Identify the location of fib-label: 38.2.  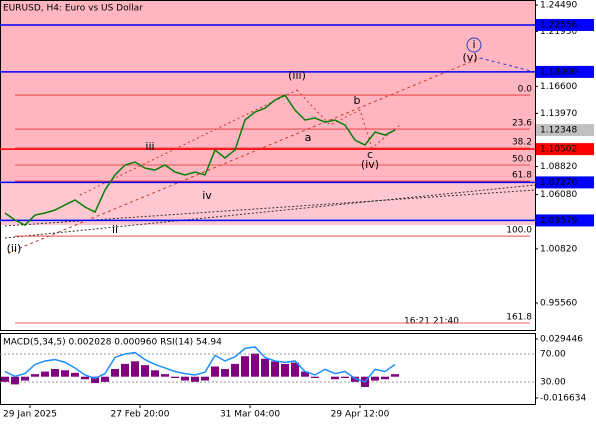
(522, 143).